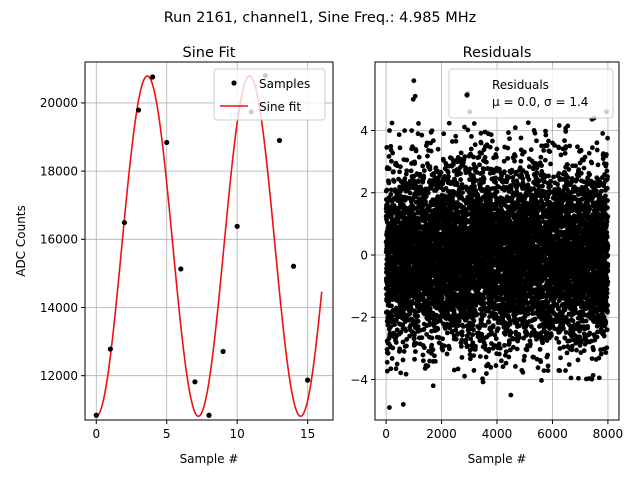  What do you see at coordinates (269, 94) in the screenshot?
I see `sine-fit-legend: Samples Sine fit` at bounding box center [269, 94].